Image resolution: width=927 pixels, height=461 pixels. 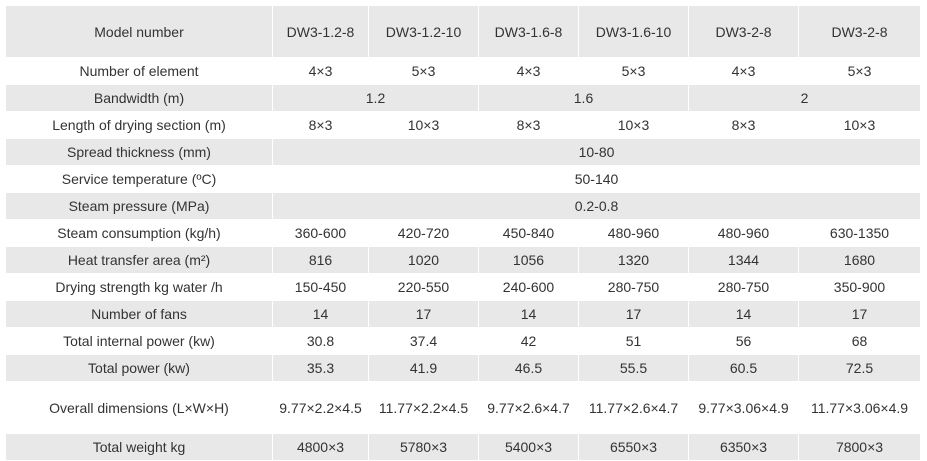 What do you see at coordinates (320, 341) in the screenshot?
I see `cell: 30.8` at bounding box center [320, 341].